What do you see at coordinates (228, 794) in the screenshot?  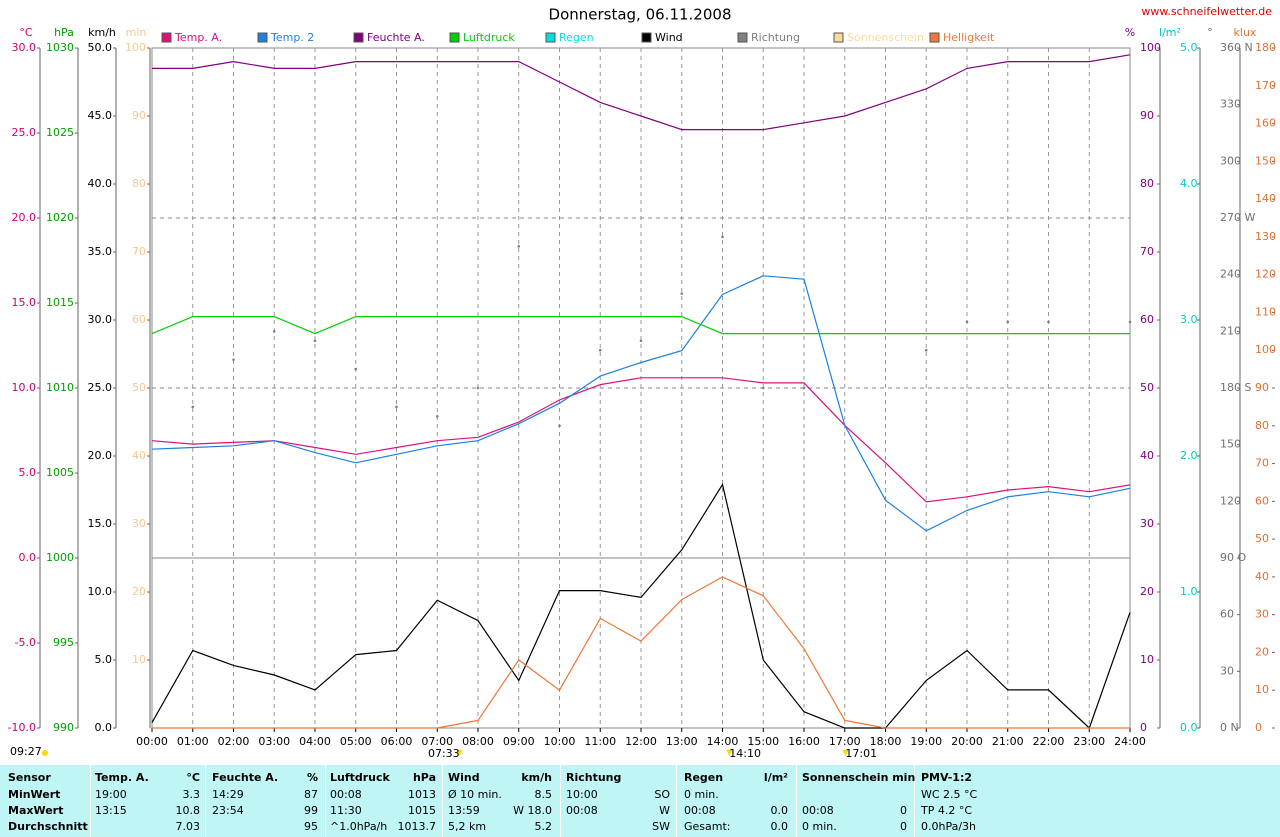 I see `table-cell: 14:29` at bounding box center [228, 794].